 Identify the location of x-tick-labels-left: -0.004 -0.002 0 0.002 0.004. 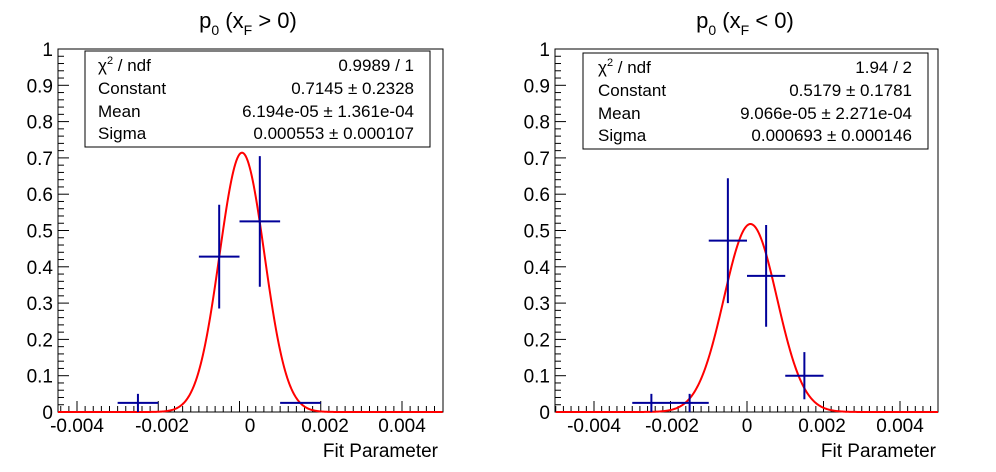
(238, 426).